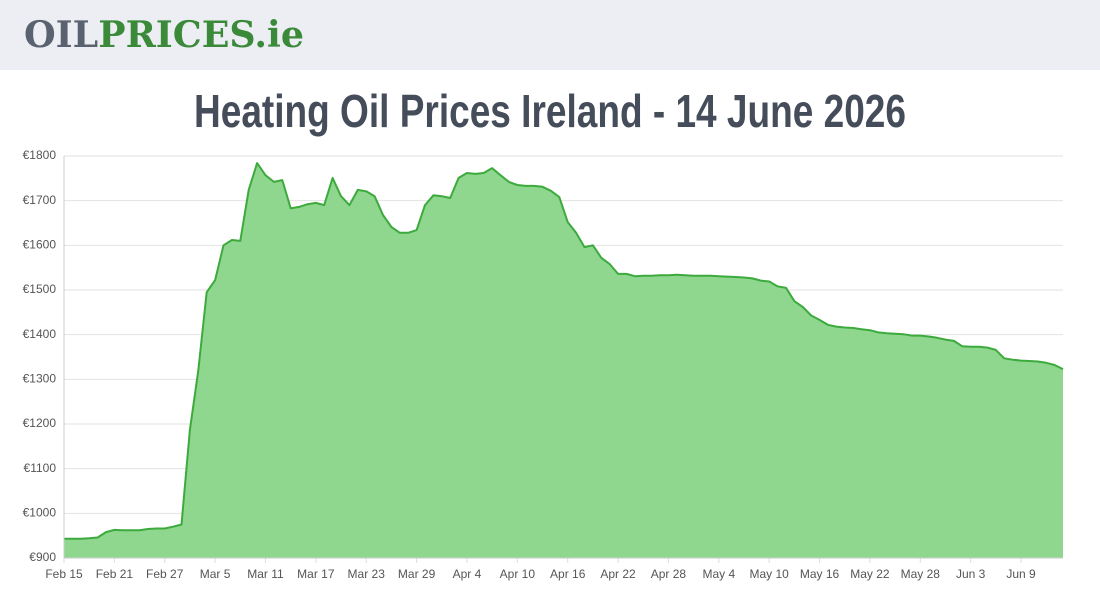 The image size is (1100, 605). I want to click on x-tick-label: Apr 4, so click(467, 574).